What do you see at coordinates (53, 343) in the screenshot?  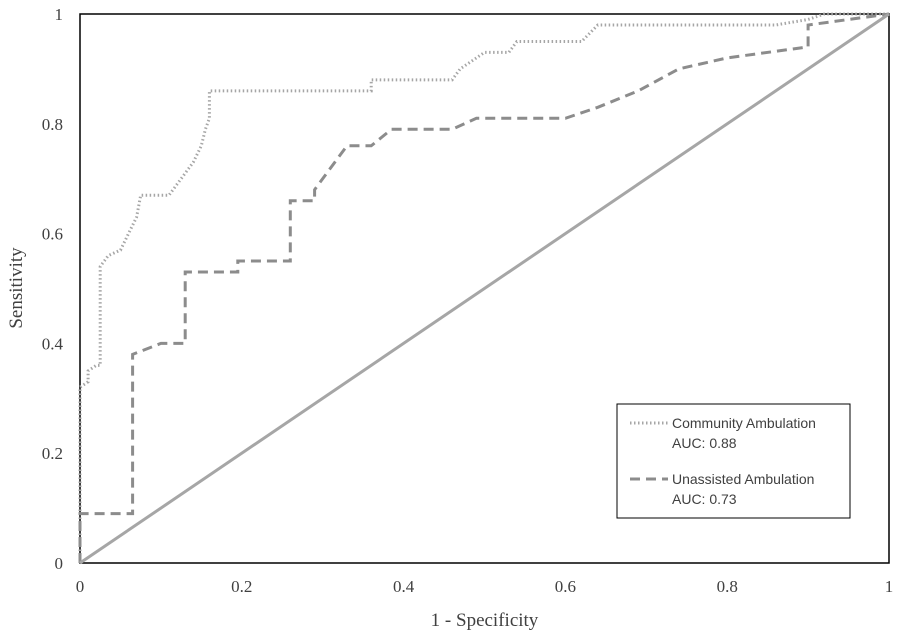 I see `y-tick-label: 0.4` at bounding box center [53, 343].